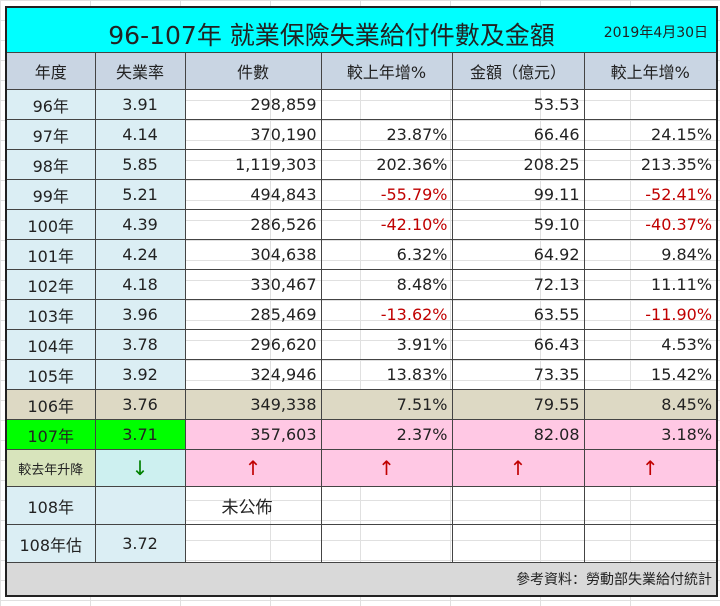  I want to click on cell-count: 1,119,303, so click(253, 164).